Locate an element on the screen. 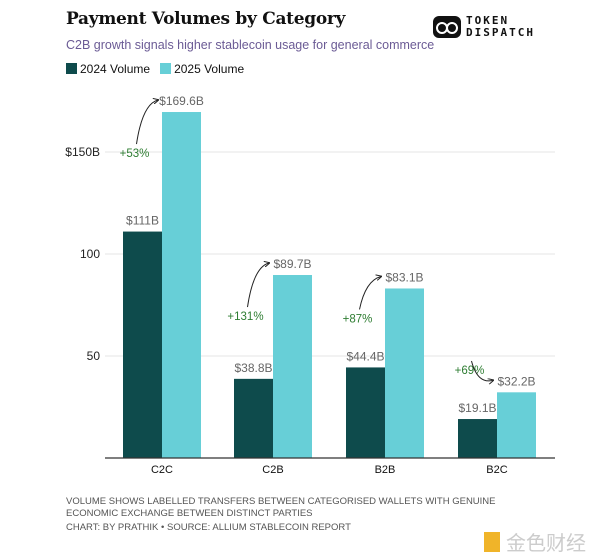  bar-c2c-2025 is located at coordinates (181, 285).